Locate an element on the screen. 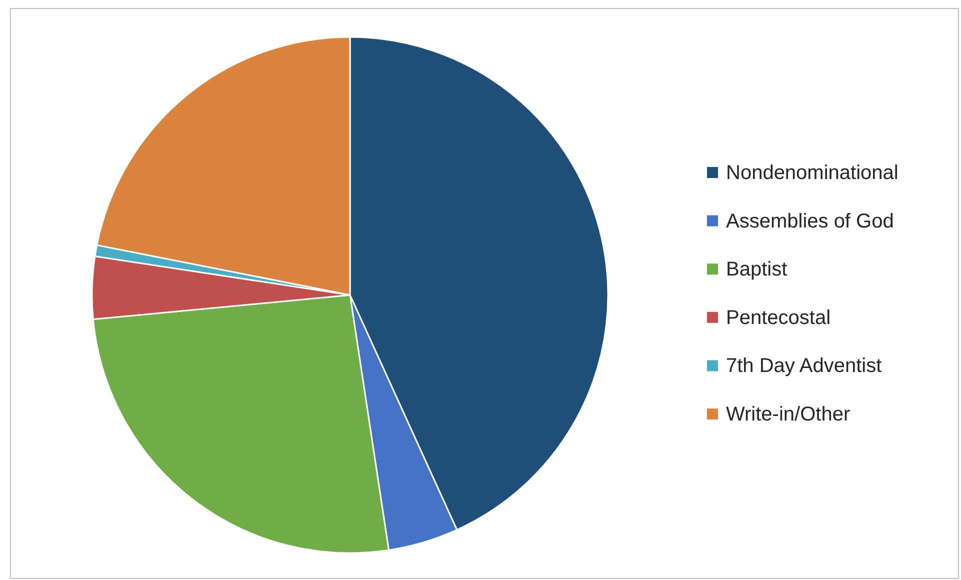 This screenshot has width=961, height=580. legend-label: Pentecostal is located at coordinates (778, 317).